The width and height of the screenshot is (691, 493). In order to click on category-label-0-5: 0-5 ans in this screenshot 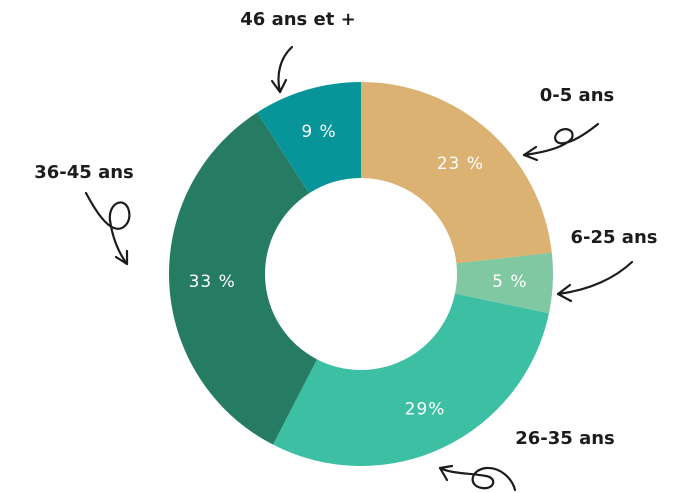, I will do `click(577, 95)`.